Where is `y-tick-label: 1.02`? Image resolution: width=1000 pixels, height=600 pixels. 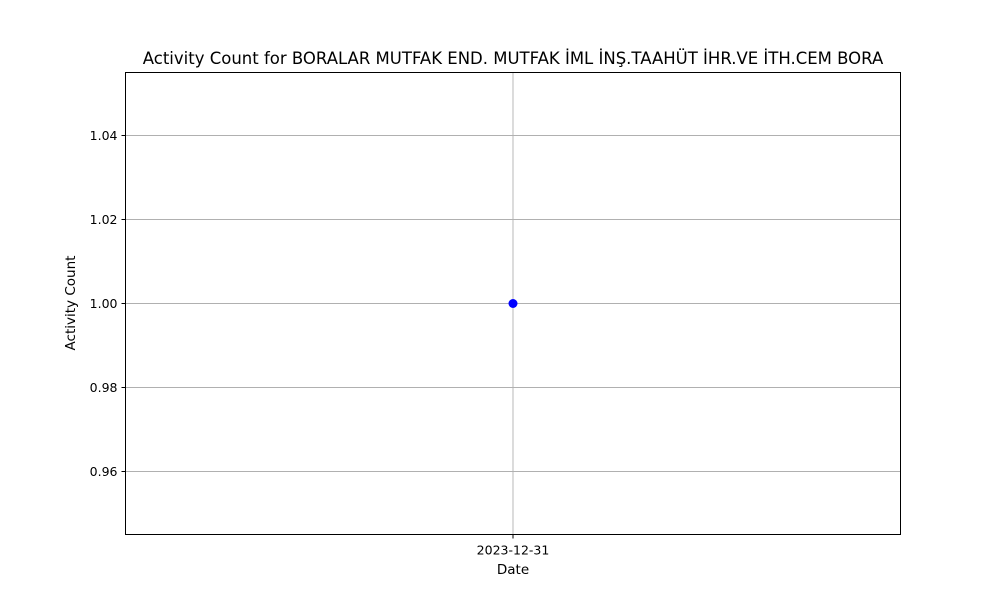
y-tick-label: 1.02 is located at coordinates (104, 219).